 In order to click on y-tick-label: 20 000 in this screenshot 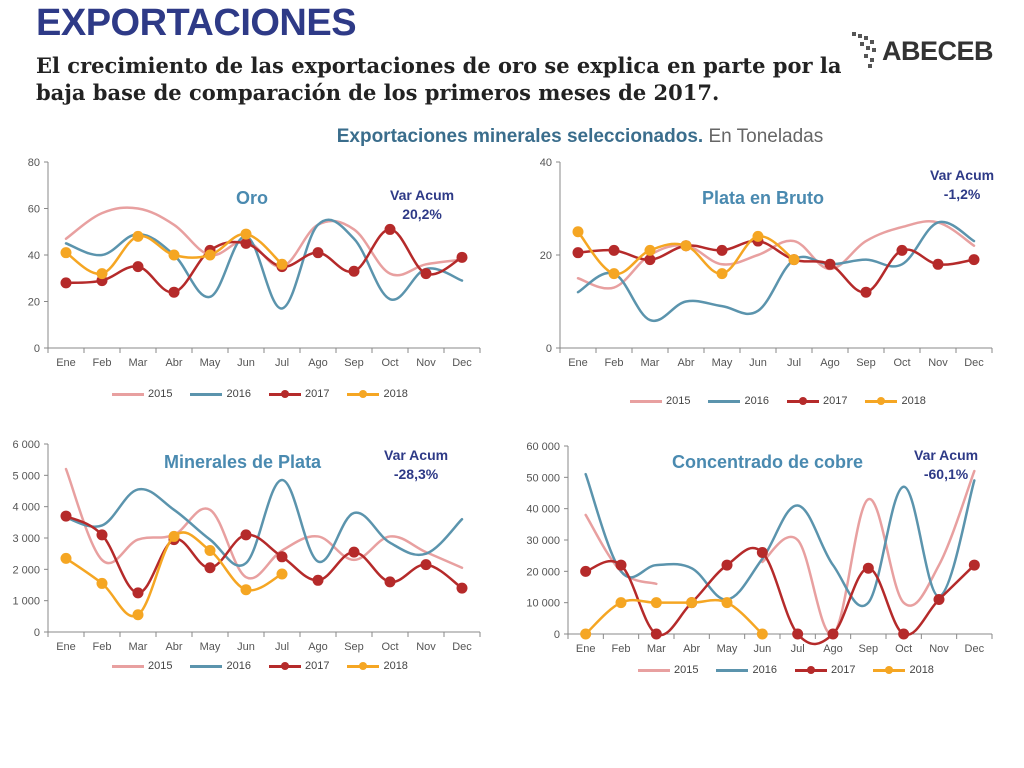, I will do `click(543, 572)`.